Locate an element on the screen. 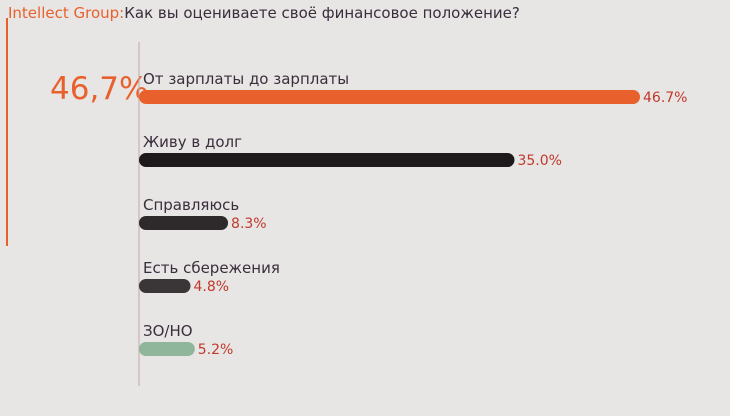 The height and width of the screenshot is (416, 730). value-label: 35.0% is located at coordinates (539, 161).